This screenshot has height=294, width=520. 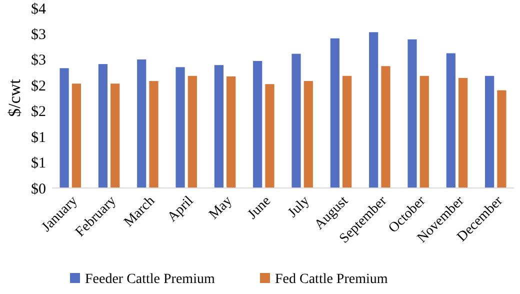 I want to click on y-axis-title: $/cwt, so click(x=14, y=97).